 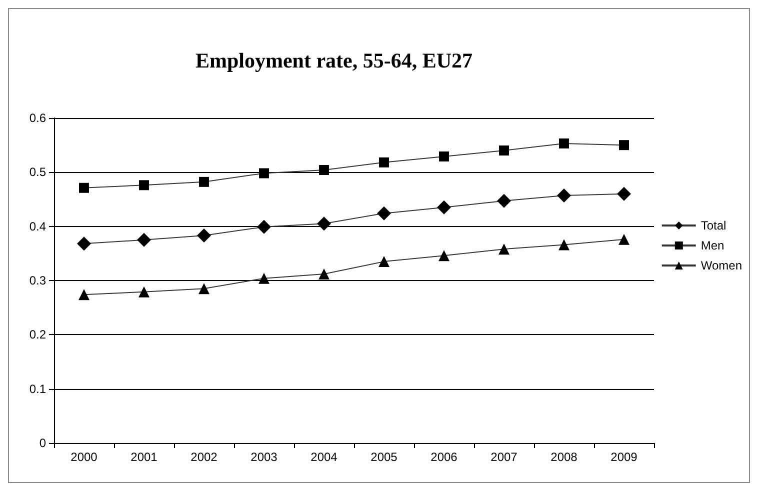 I want to click on x-tick-label: 2008, so click(x=564, y=457).